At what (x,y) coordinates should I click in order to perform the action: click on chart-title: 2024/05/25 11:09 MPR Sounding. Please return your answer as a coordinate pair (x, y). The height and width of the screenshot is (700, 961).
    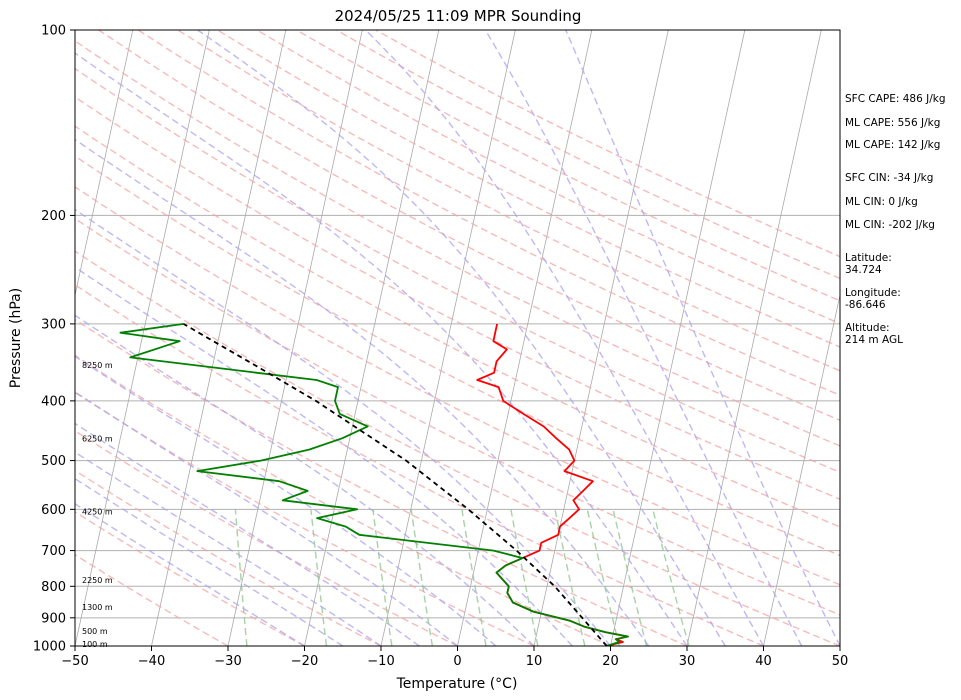
    Looking at the image, I should click on (458, 16).